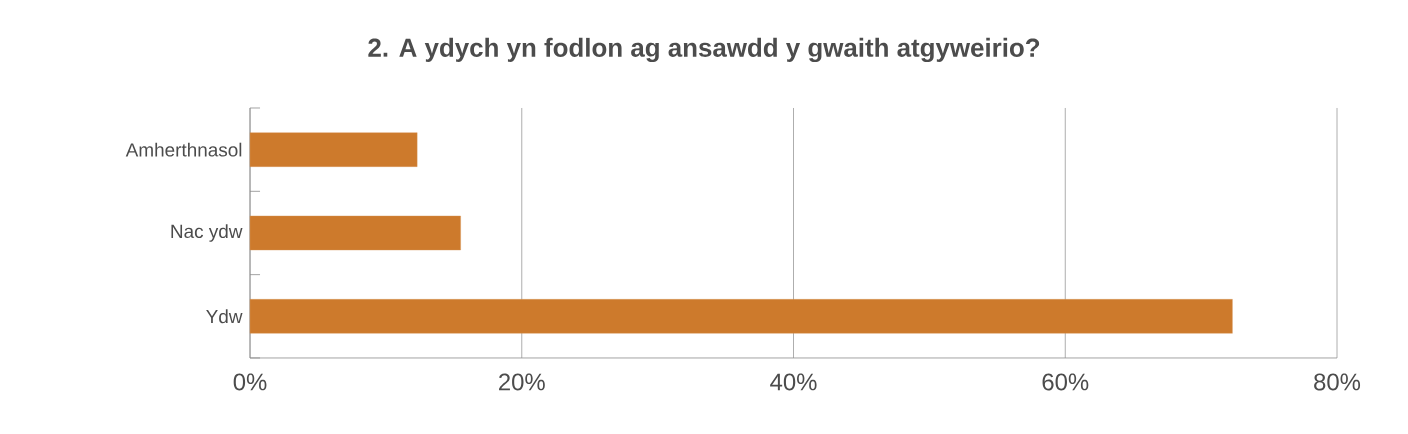  I want to click on y-tick-label: Amherthnasol, so click(183, 149).